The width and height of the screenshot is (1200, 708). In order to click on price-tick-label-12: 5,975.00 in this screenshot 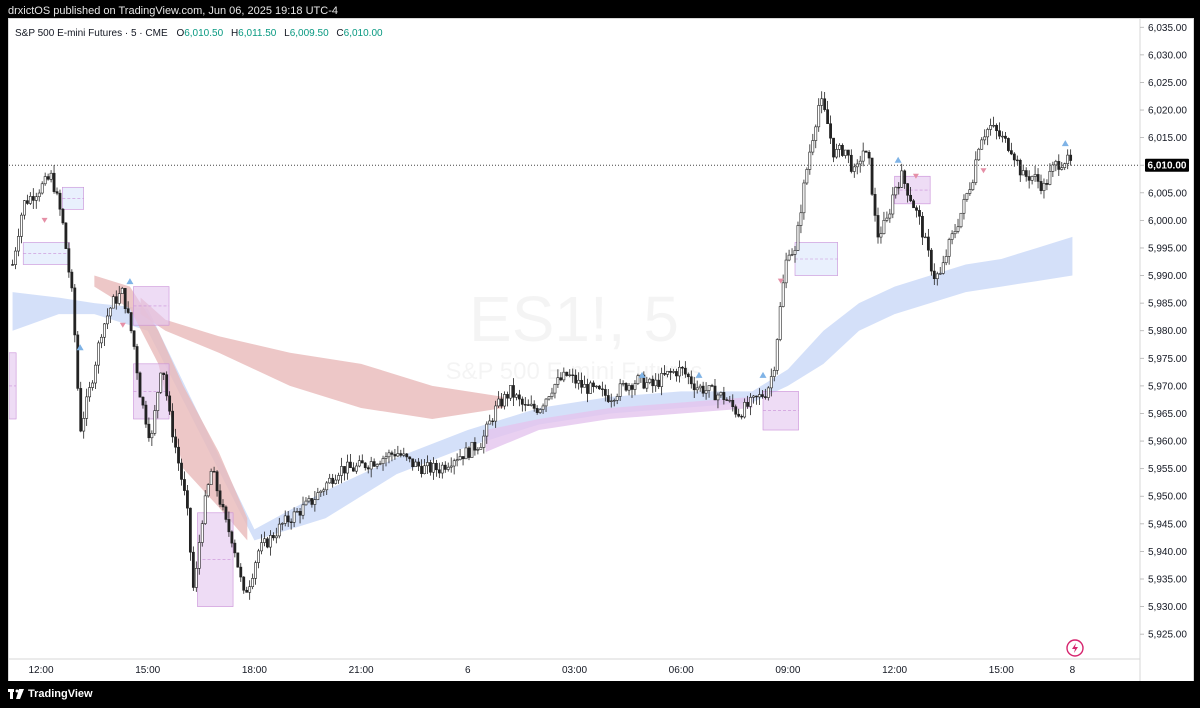, I will do `click(1167, 359)`.